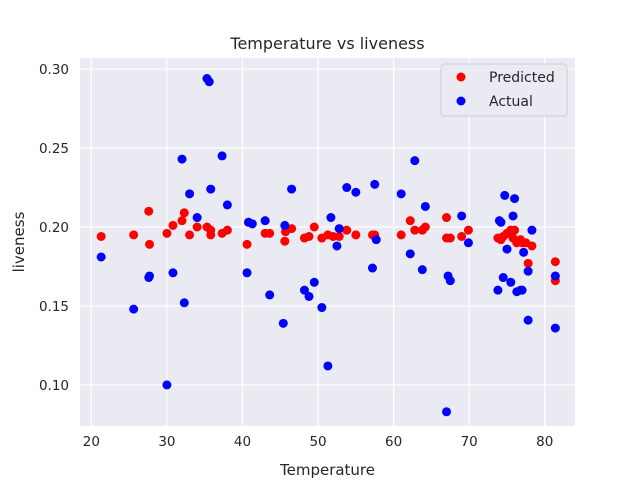 The width and height of the screenshot is (640, 480). I want to click on legend-label-actual: Actual, so click(511, 102).